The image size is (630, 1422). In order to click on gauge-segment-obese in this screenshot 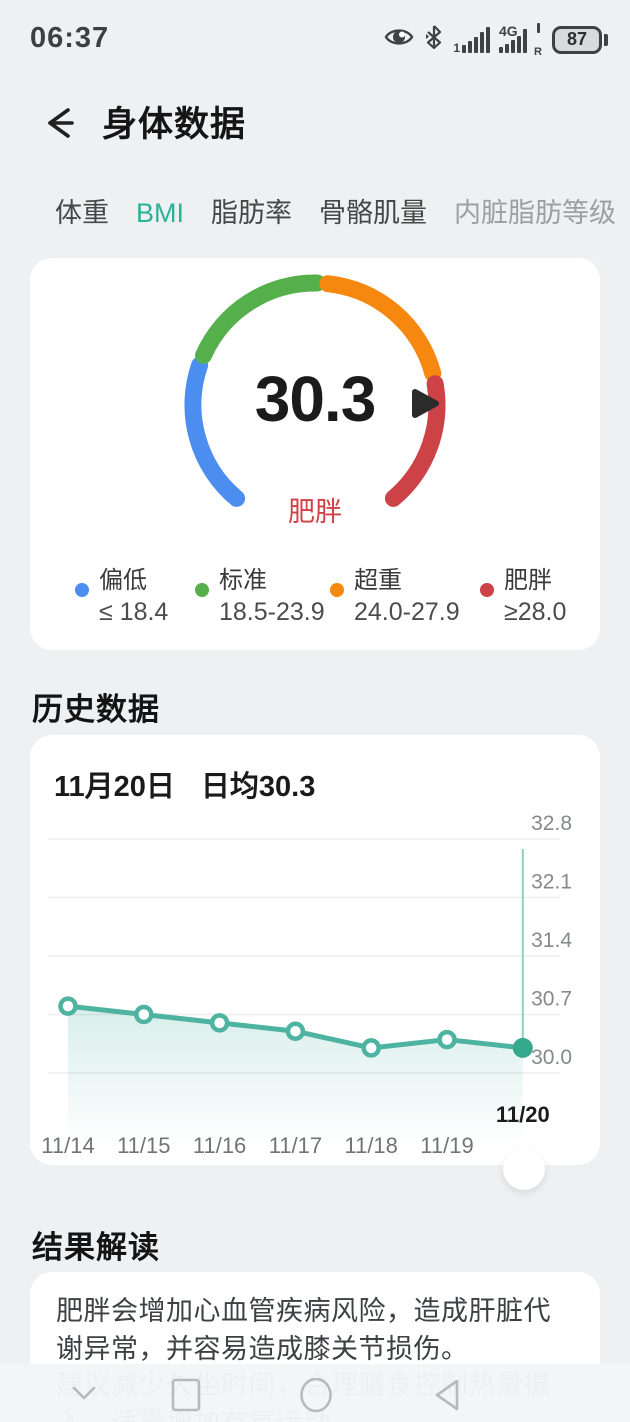, I will do `click(415, 441)`.